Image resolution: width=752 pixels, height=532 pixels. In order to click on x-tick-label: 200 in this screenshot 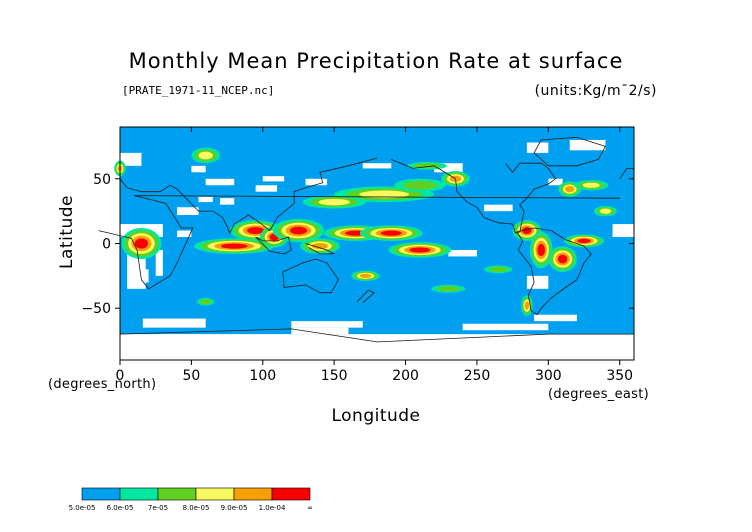, I will do `click(405, 376)`.